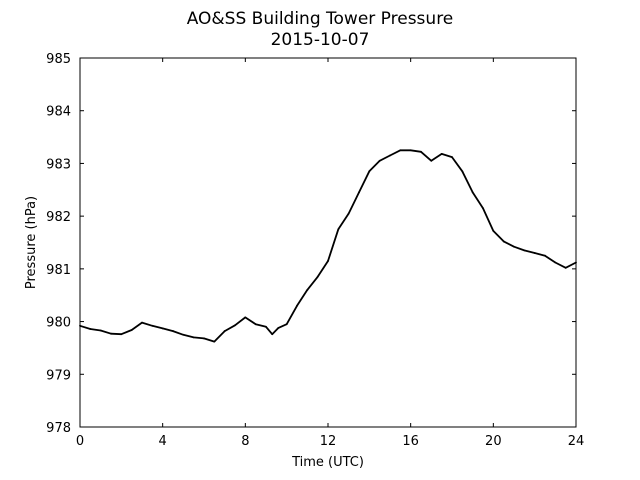 This screenshot has height=480, width=640. I want to click on x-tick-label: 4, so click(163, 441).